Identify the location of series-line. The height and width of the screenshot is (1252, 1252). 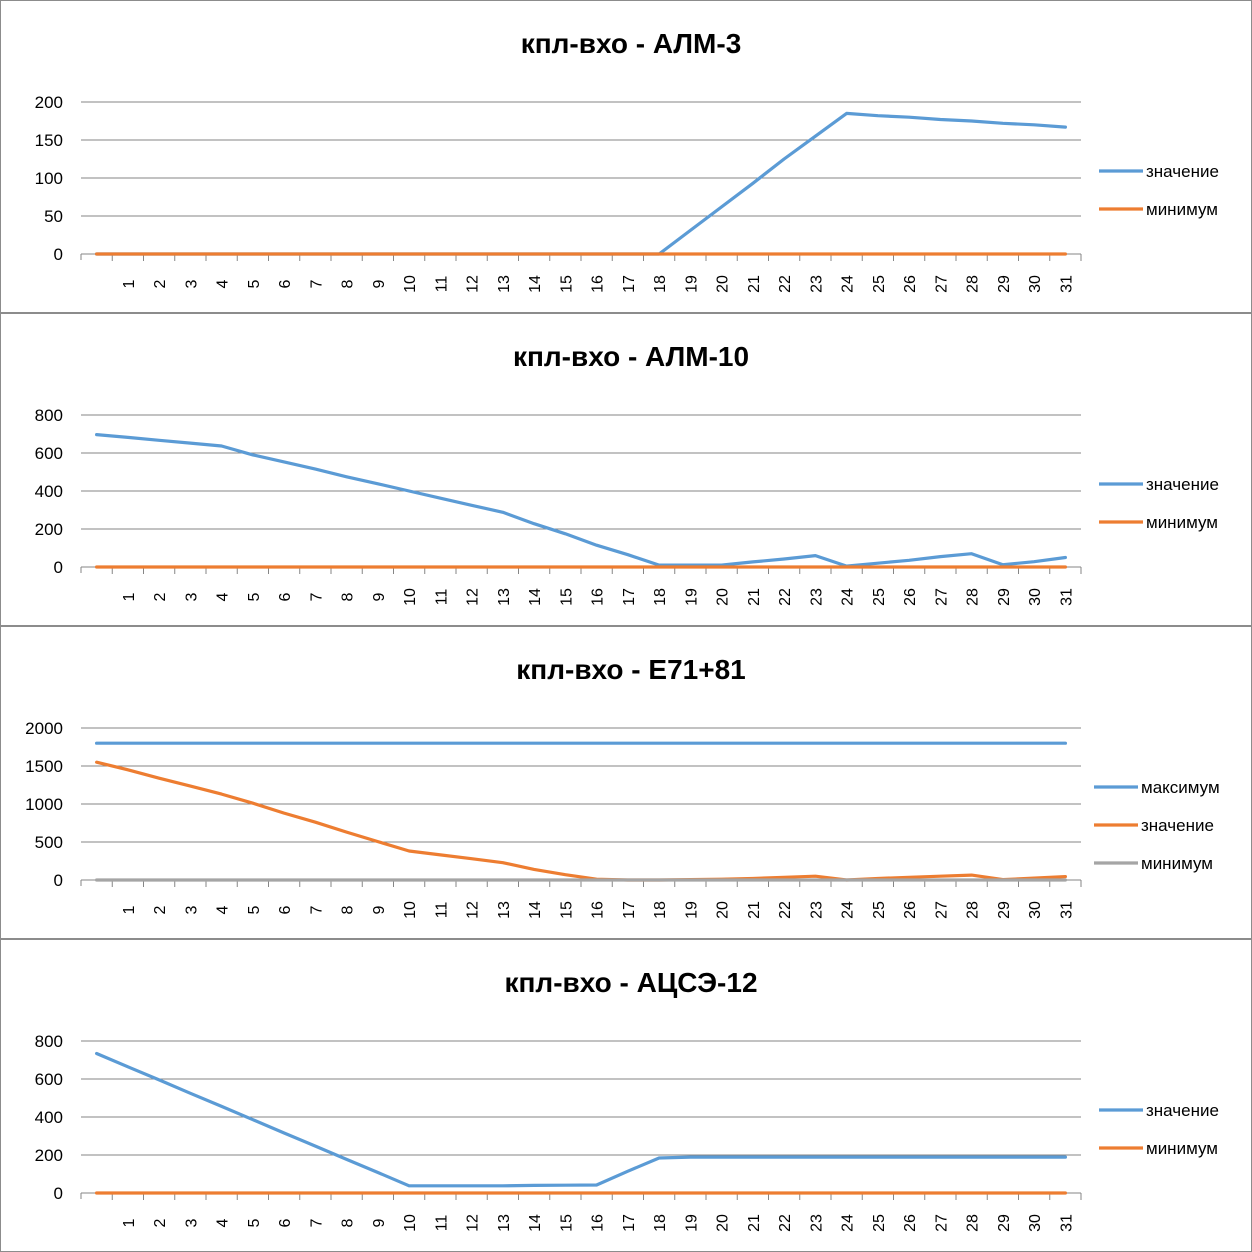
(581, 500).